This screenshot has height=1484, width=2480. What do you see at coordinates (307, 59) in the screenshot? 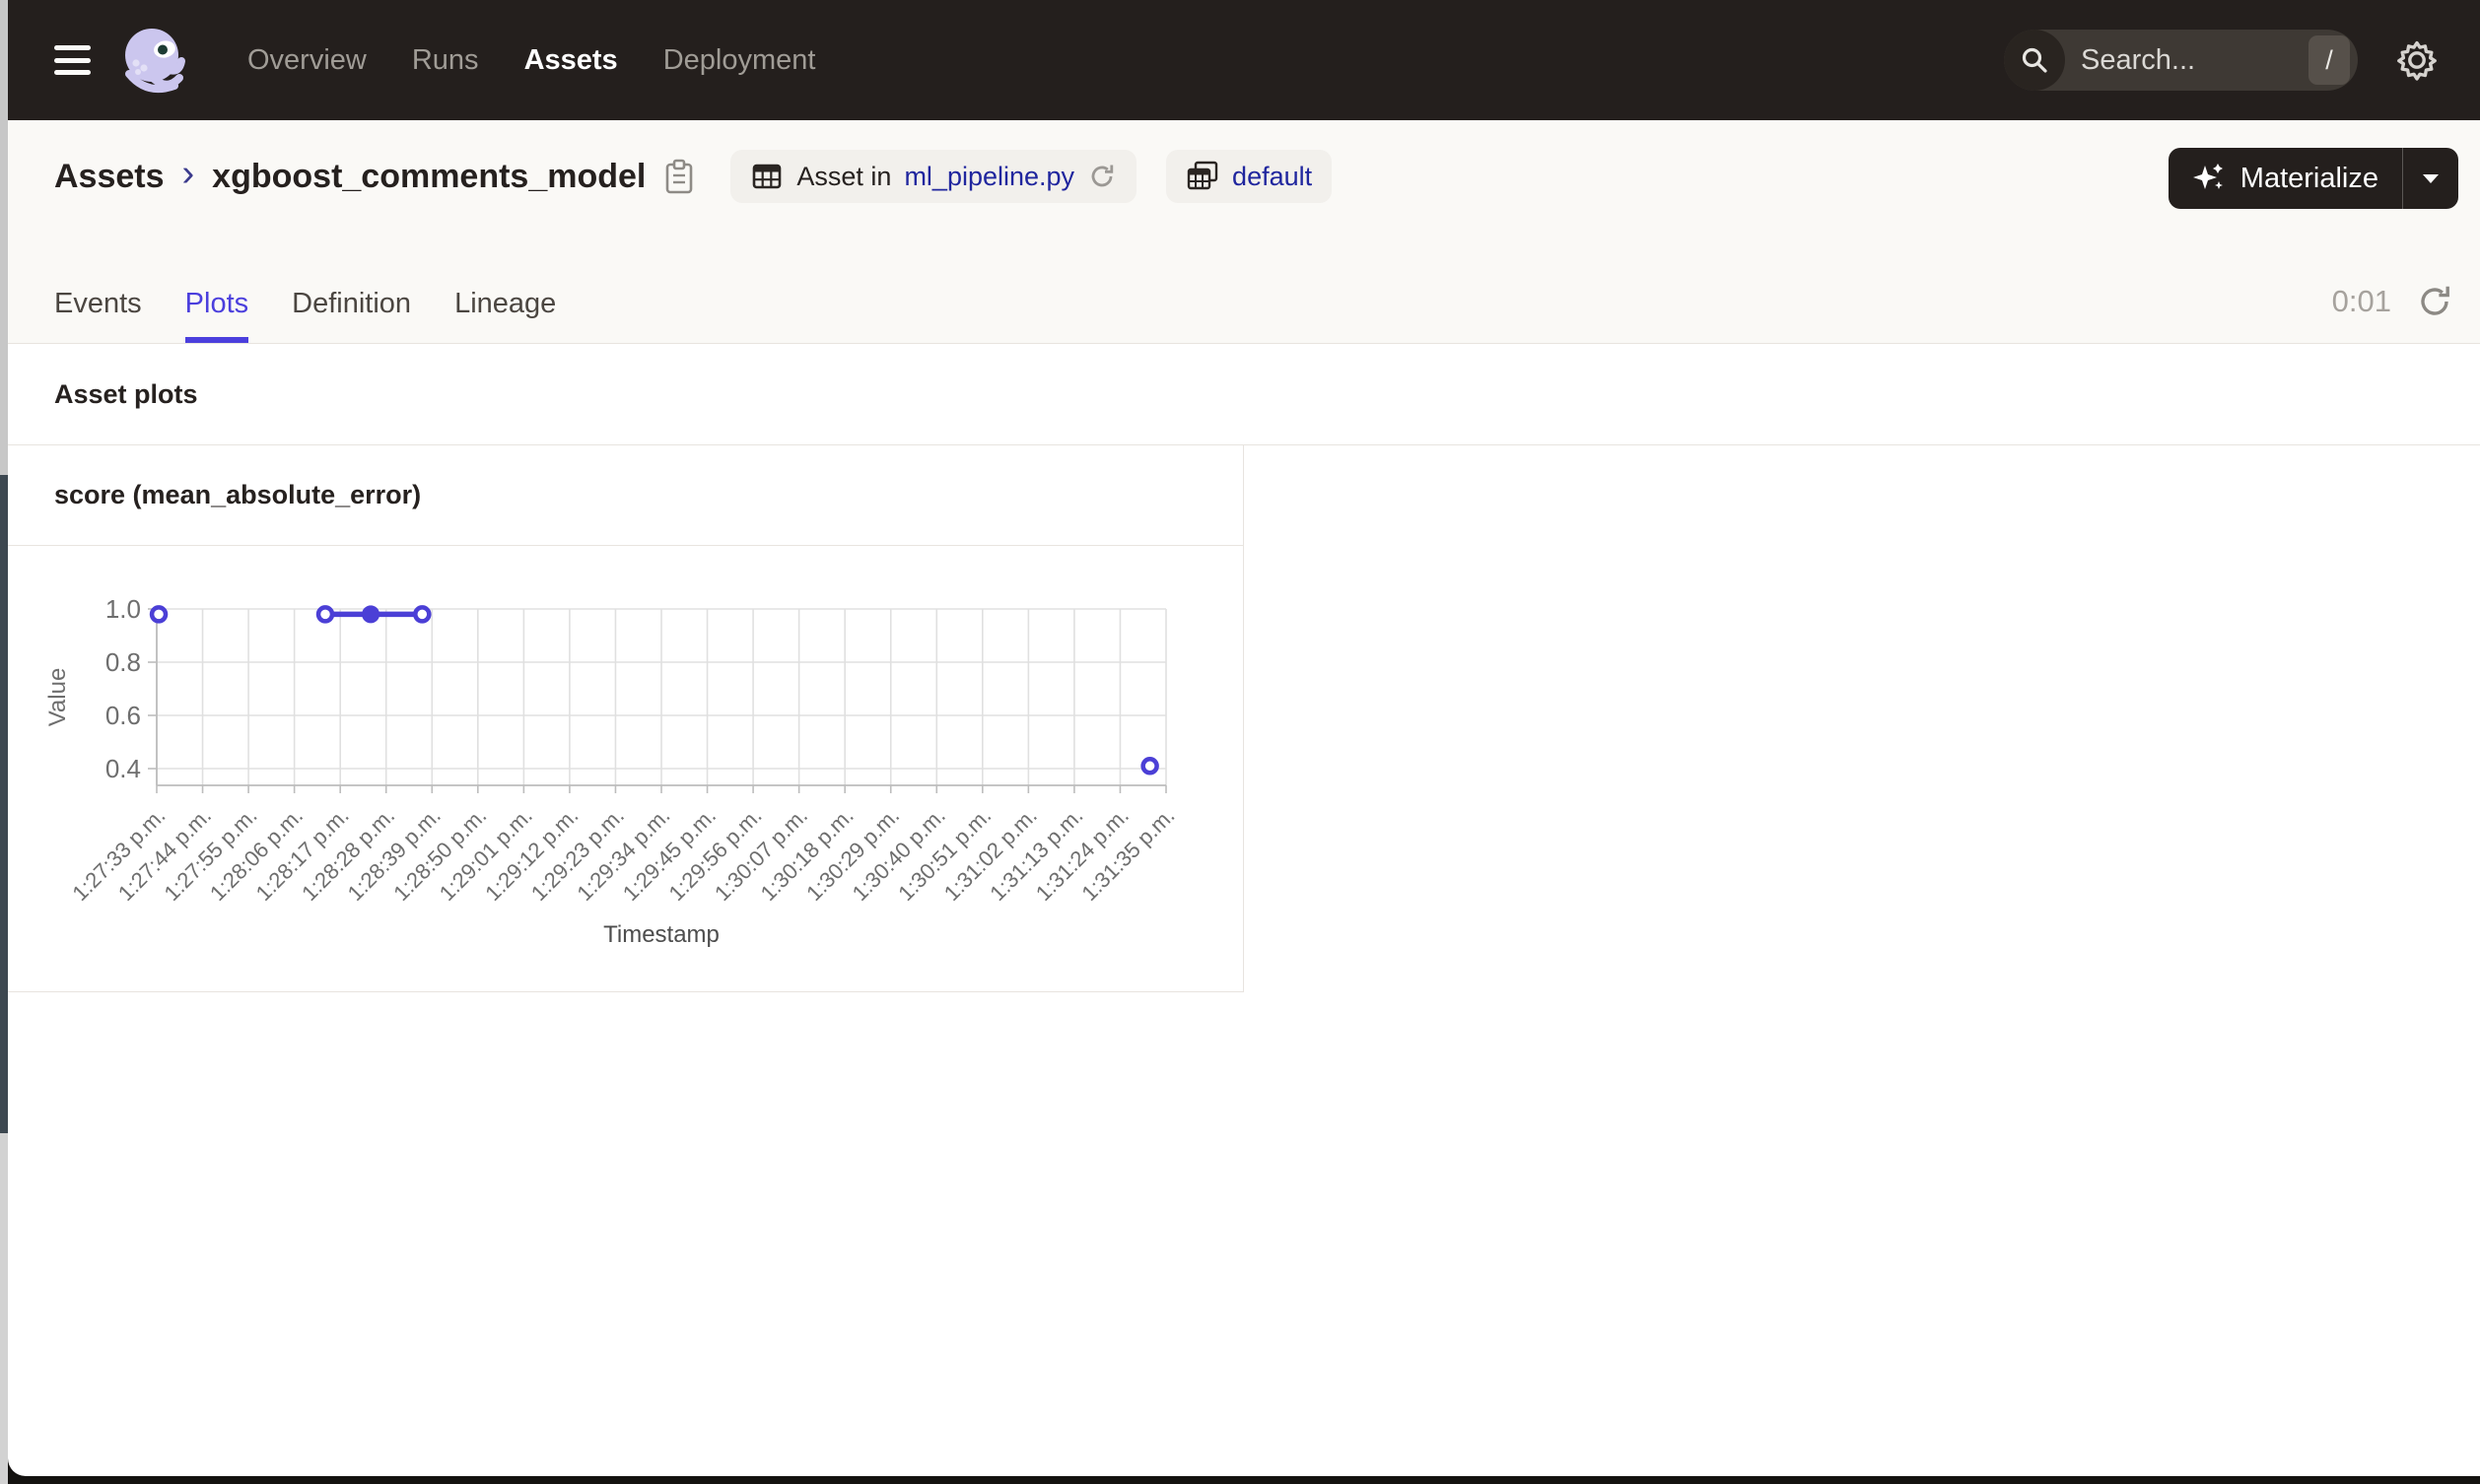
I see `nav-item-overview: Overview` at bounding box center [307, 59].